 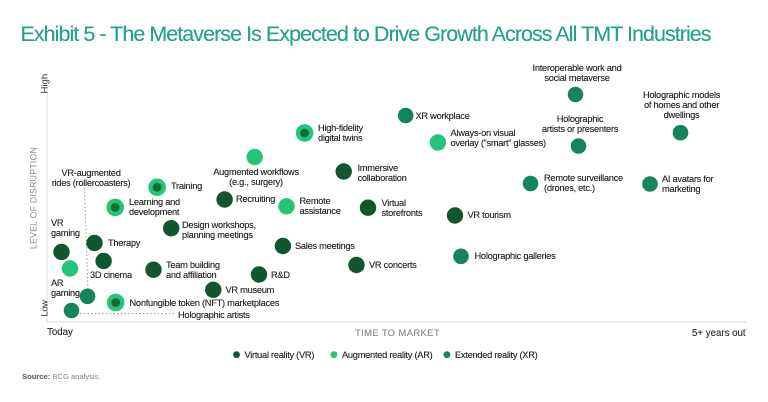 What do you see at coordinates (34, 198) in the screenshot?
I see `svg-text: LEVEL OF DISRUPTION` at bounding box center [34, 198].